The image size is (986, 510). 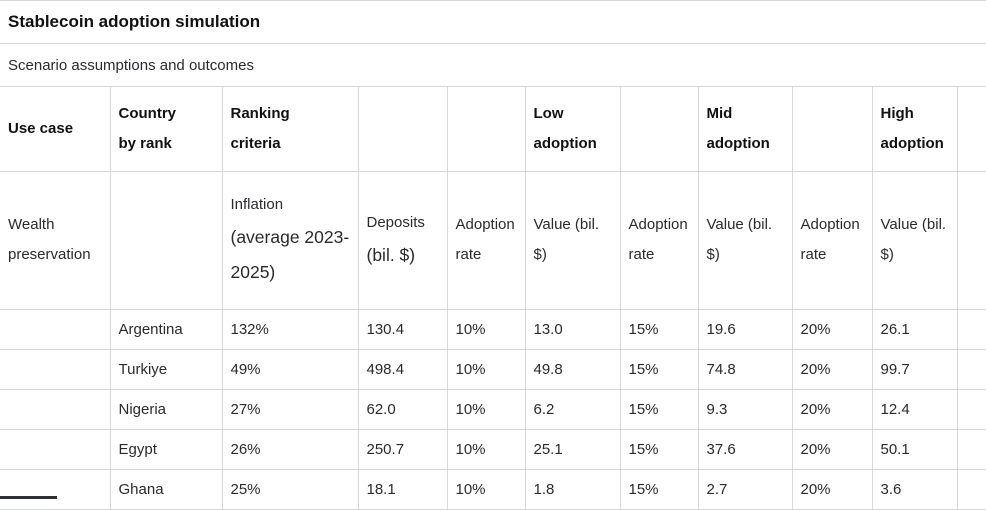 What do you see at coordinates (402, 409) in the screenshot?
I see `cell-deposits: 62.0` at bounding box center [402, 409].